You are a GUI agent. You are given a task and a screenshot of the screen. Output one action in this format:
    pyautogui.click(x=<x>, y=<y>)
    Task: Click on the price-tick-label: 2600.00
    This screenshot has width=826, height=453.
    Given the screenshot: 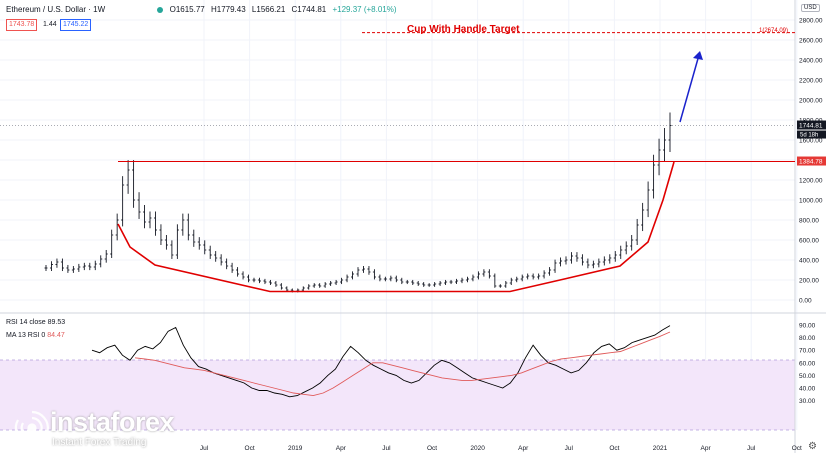 What is the action you would take?
    pyautogui.click(x=811, y=41)
    